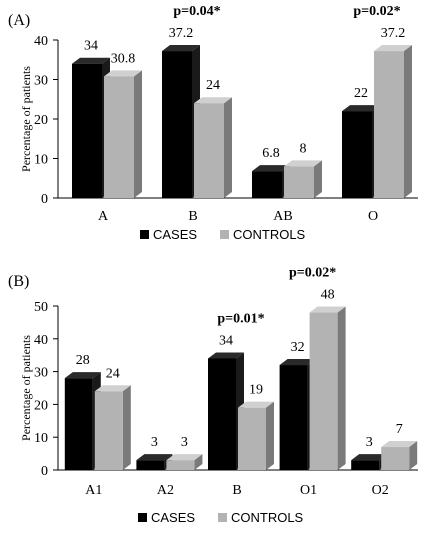 This screenshot has height=536, width=444. What do you see at coordinates (41, 307) in the screenshot?
I see `y-tick-label: 50` at bounding box center [41, 307].